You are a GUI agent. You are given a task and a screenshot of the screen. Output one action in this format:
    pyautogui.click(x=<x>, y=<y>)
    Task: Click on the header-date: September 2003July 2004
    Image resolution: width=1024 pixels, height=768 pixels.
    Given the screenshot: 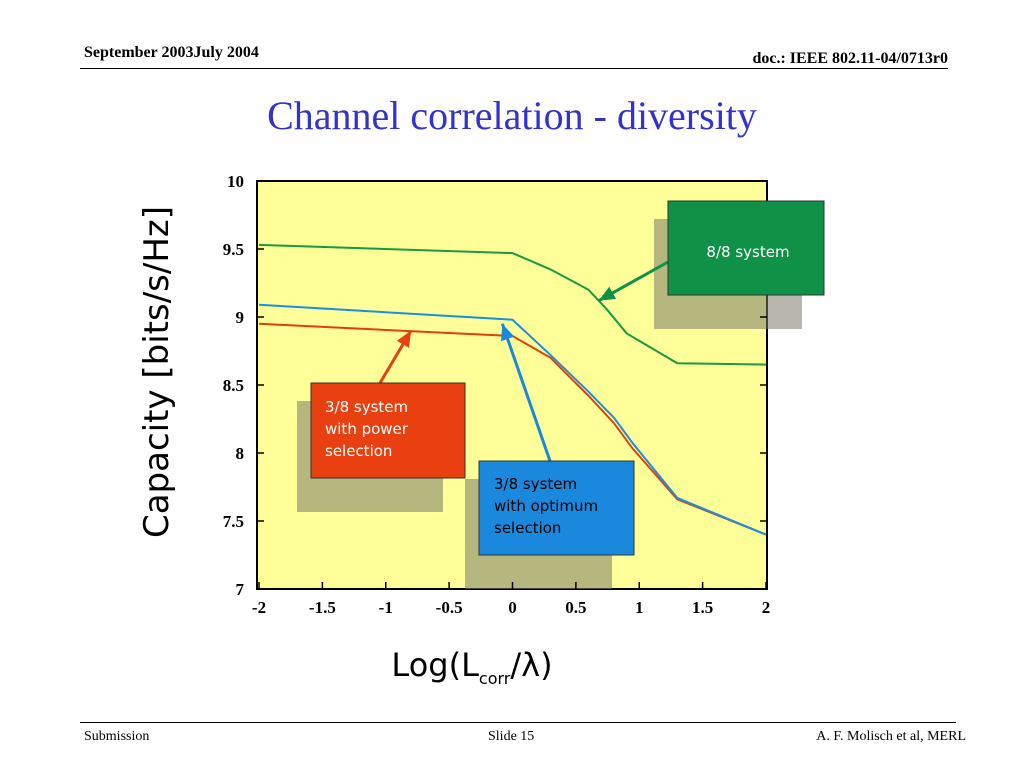 What is the action you would take?
    pyautogui.click(x=171, y=52)
    